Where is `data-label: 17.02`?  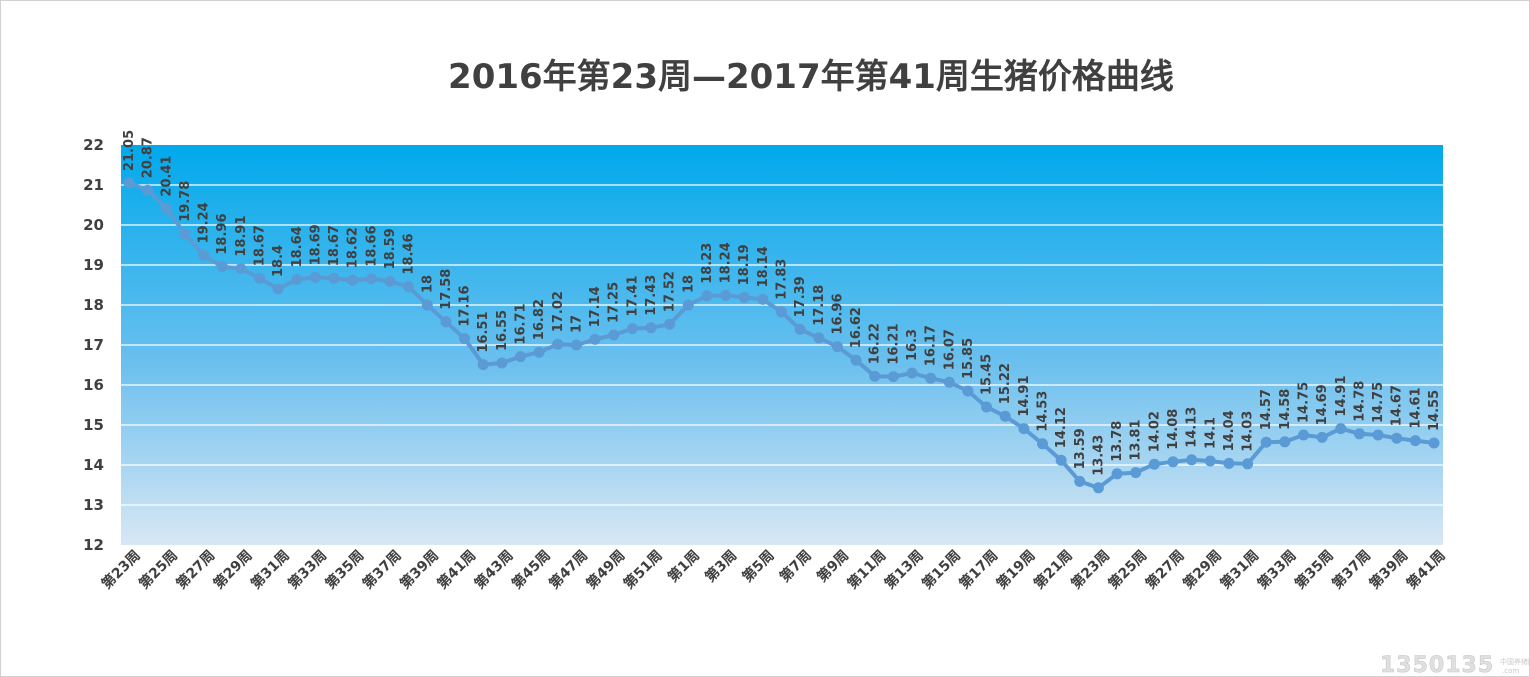 data-label: 17.02 is located at coordinates (558, 311).